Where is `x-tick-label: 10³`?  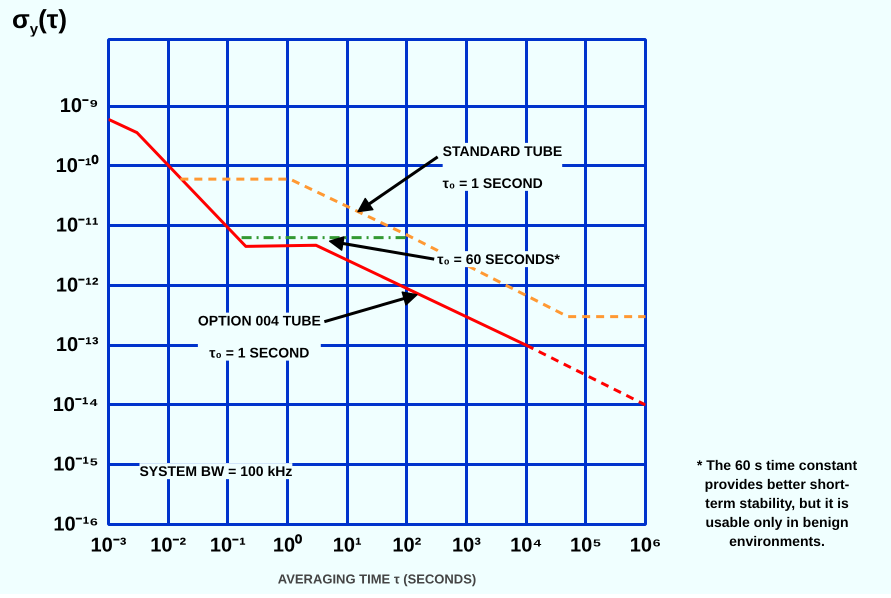
x-tick-label: 10³ is located at coordinates (467, 545).